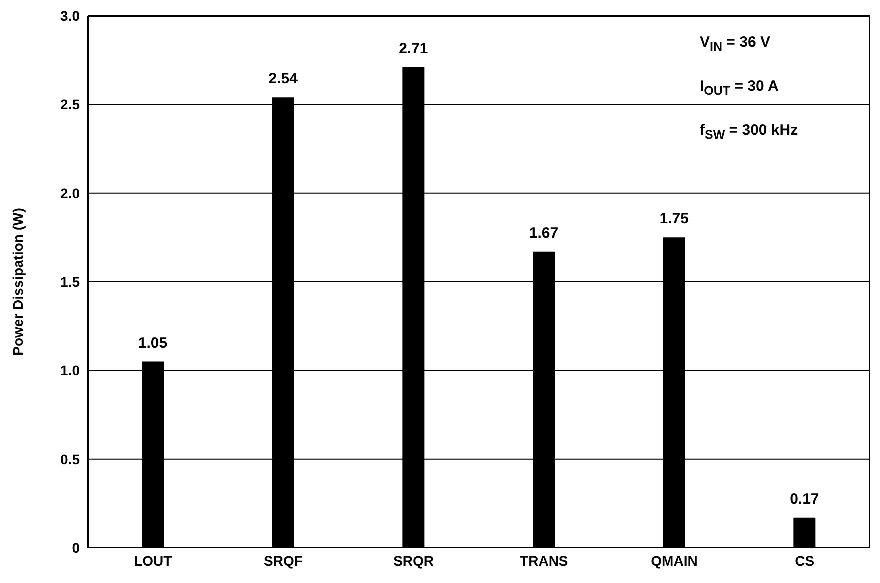 The height and width of the screenshot is (583, 880). Describe the element at coordinates (805, 560) in the screenshot. I see `x-tick-label: CS` at that location.